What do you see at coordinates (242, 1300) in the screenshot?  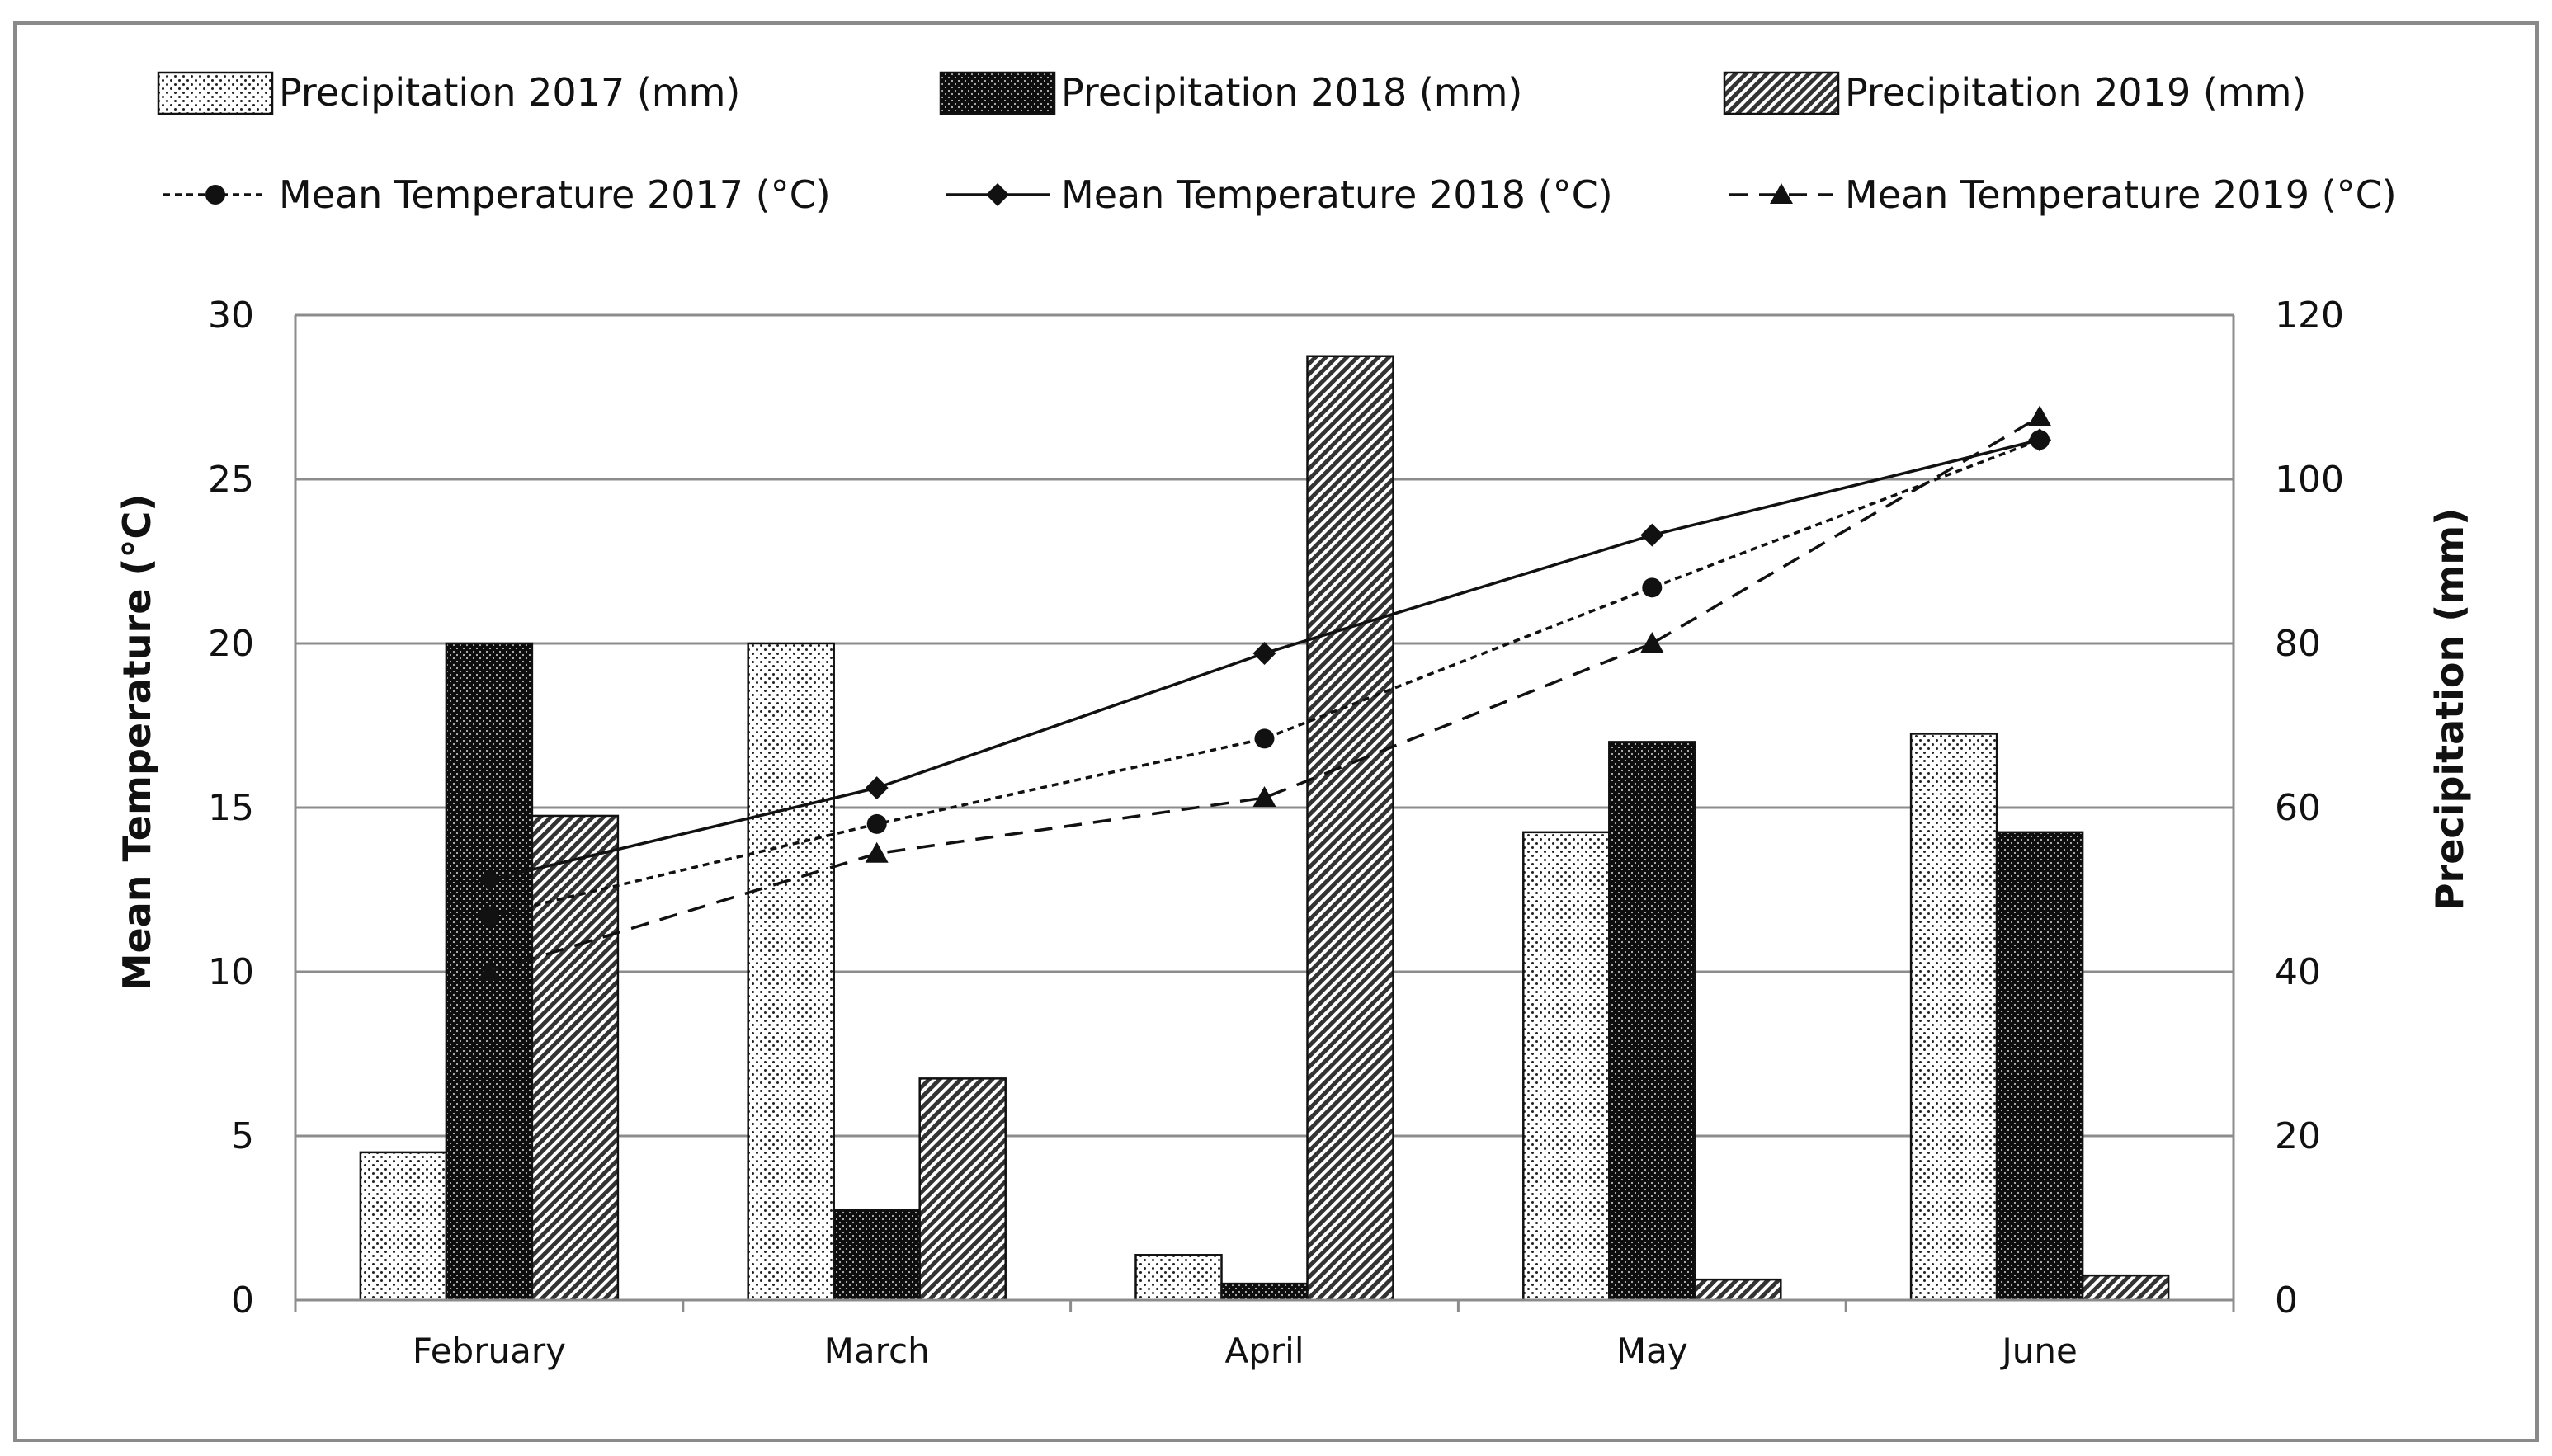 I see `y-left-tick-label: 0` at bounding box center [242, 1300].